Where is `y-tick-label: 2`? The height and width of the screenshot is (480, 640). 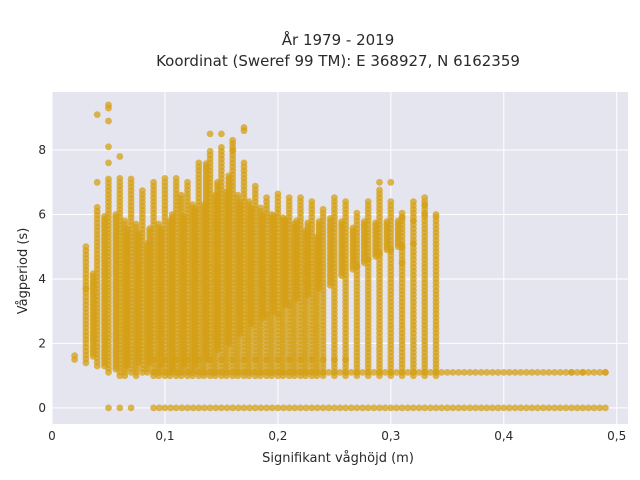 y-tick-label: 2 is located at coordinates (42, 343).